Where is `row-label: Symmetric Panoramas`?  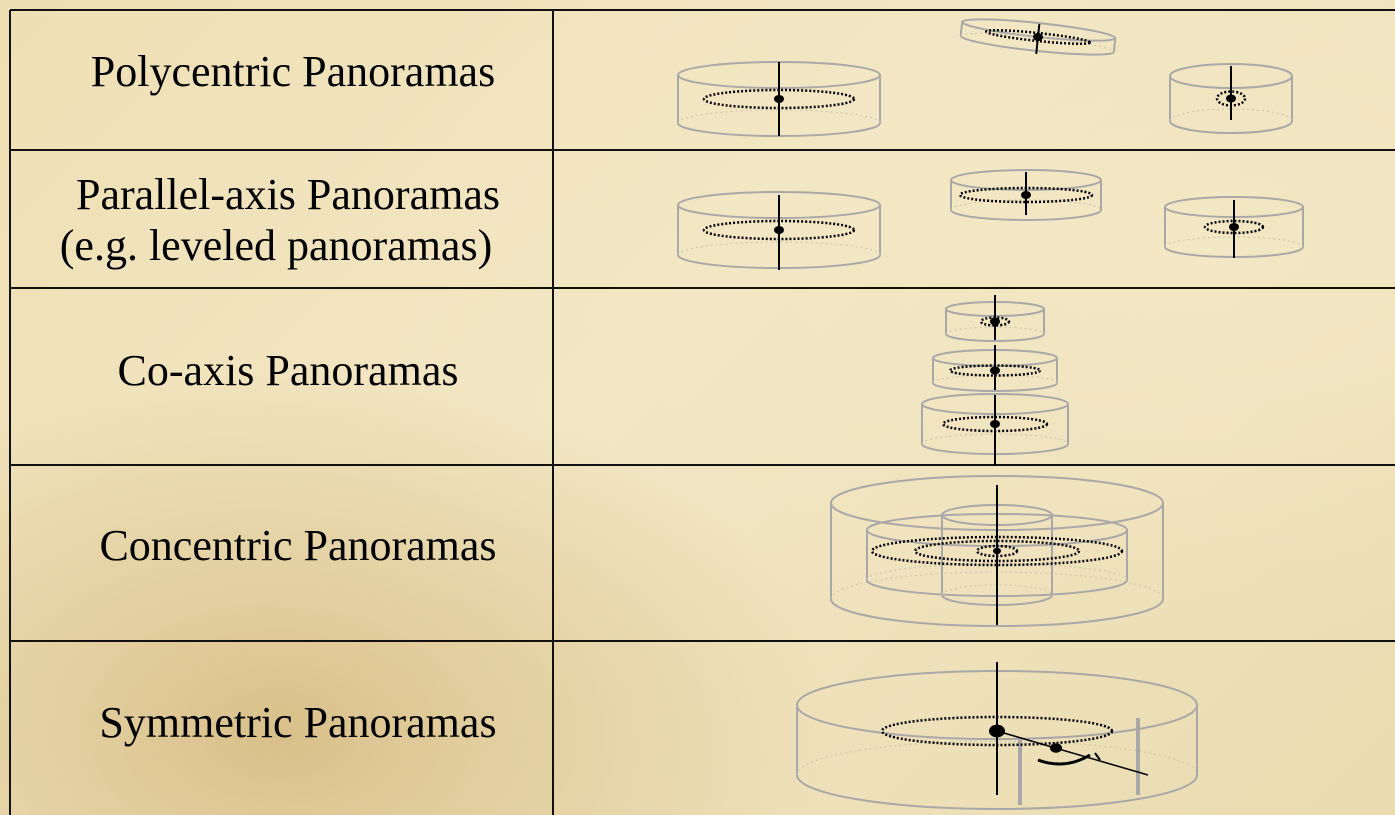
row-label: Symmetric Panoramas is located at coordinates (297, 722).